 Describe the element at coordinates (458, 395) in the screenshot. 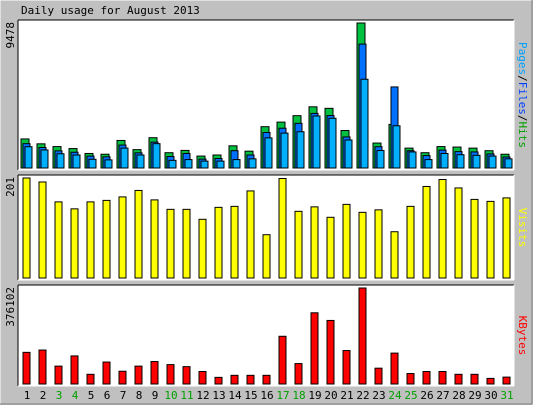

I see `x-tick-label: 28` at that location.